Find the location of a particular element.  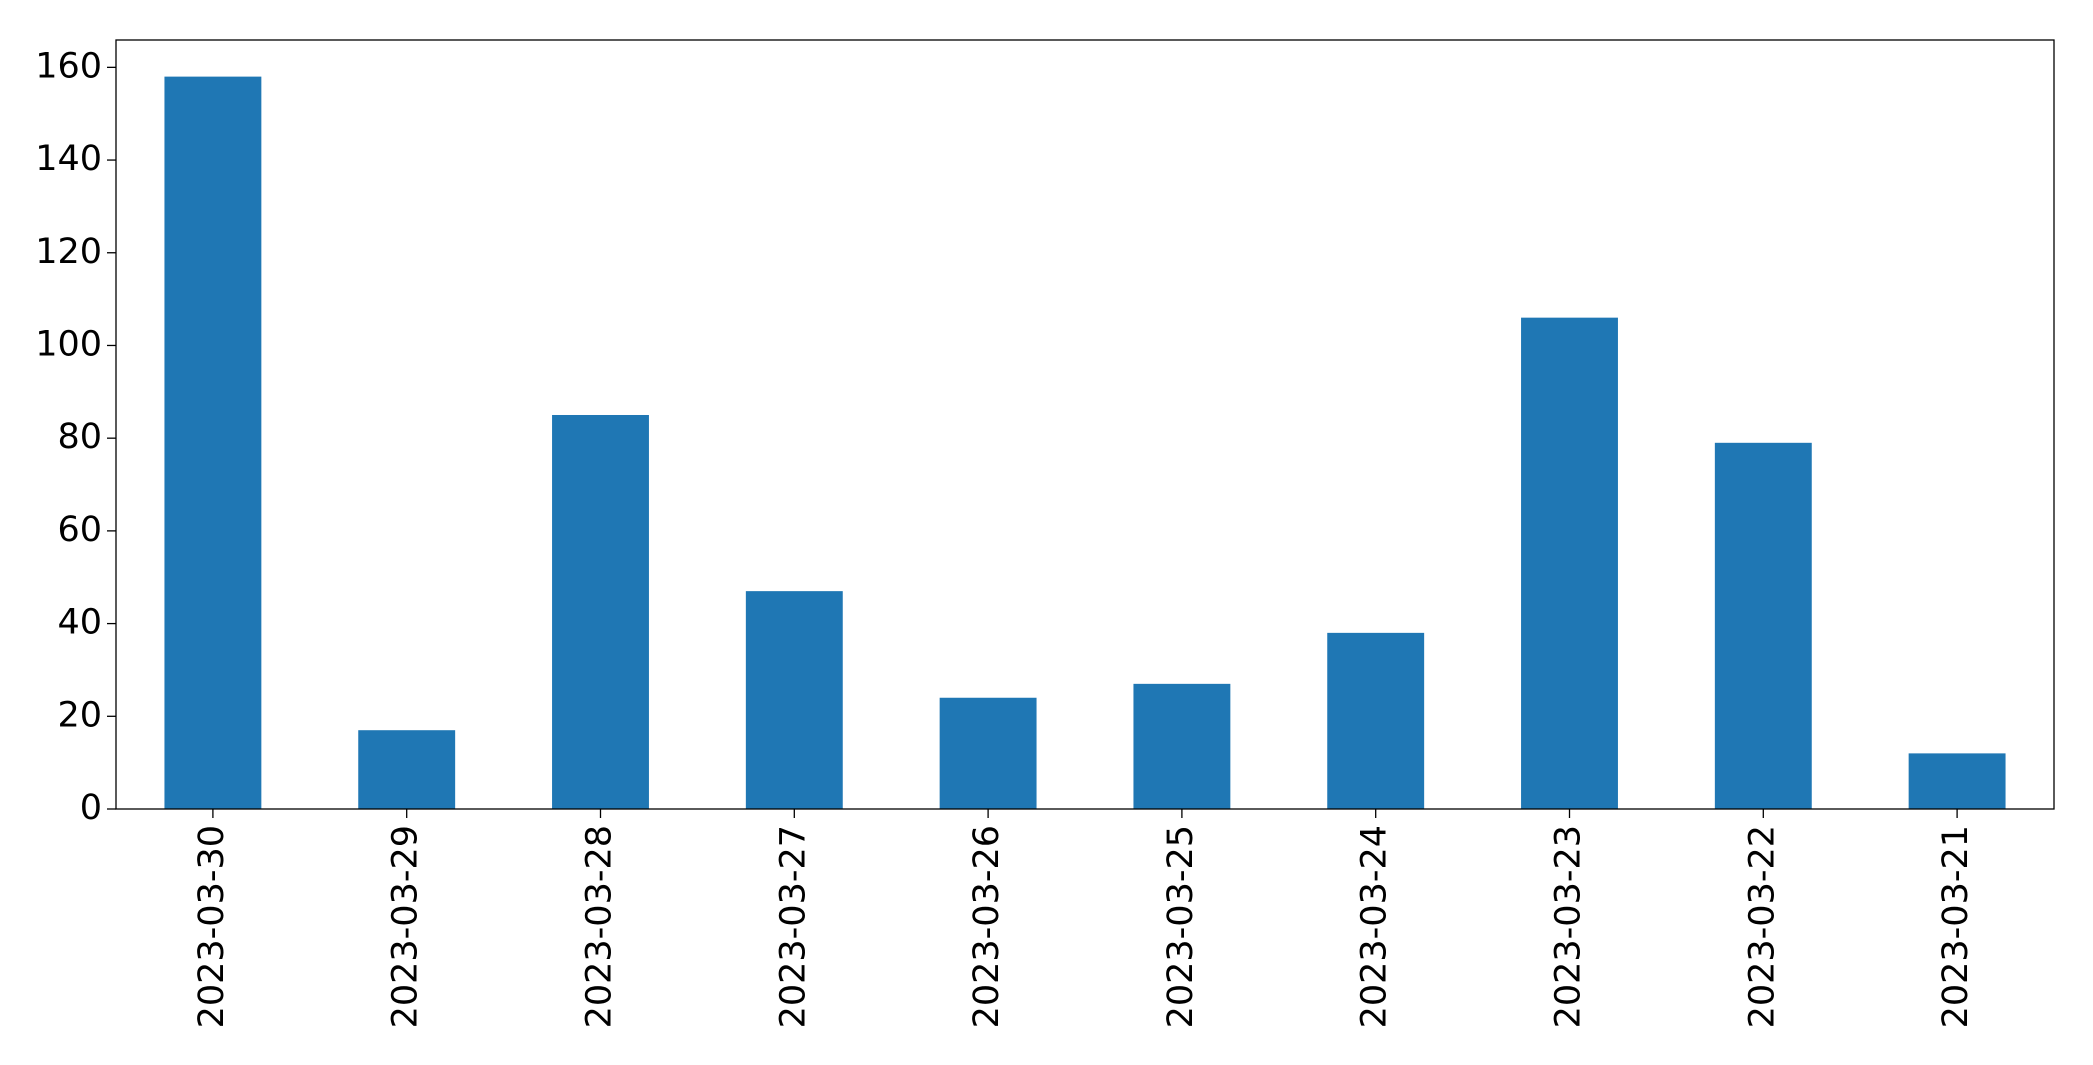

x-tick-label: 2023-03-30 is located at coordinates (212, 926).